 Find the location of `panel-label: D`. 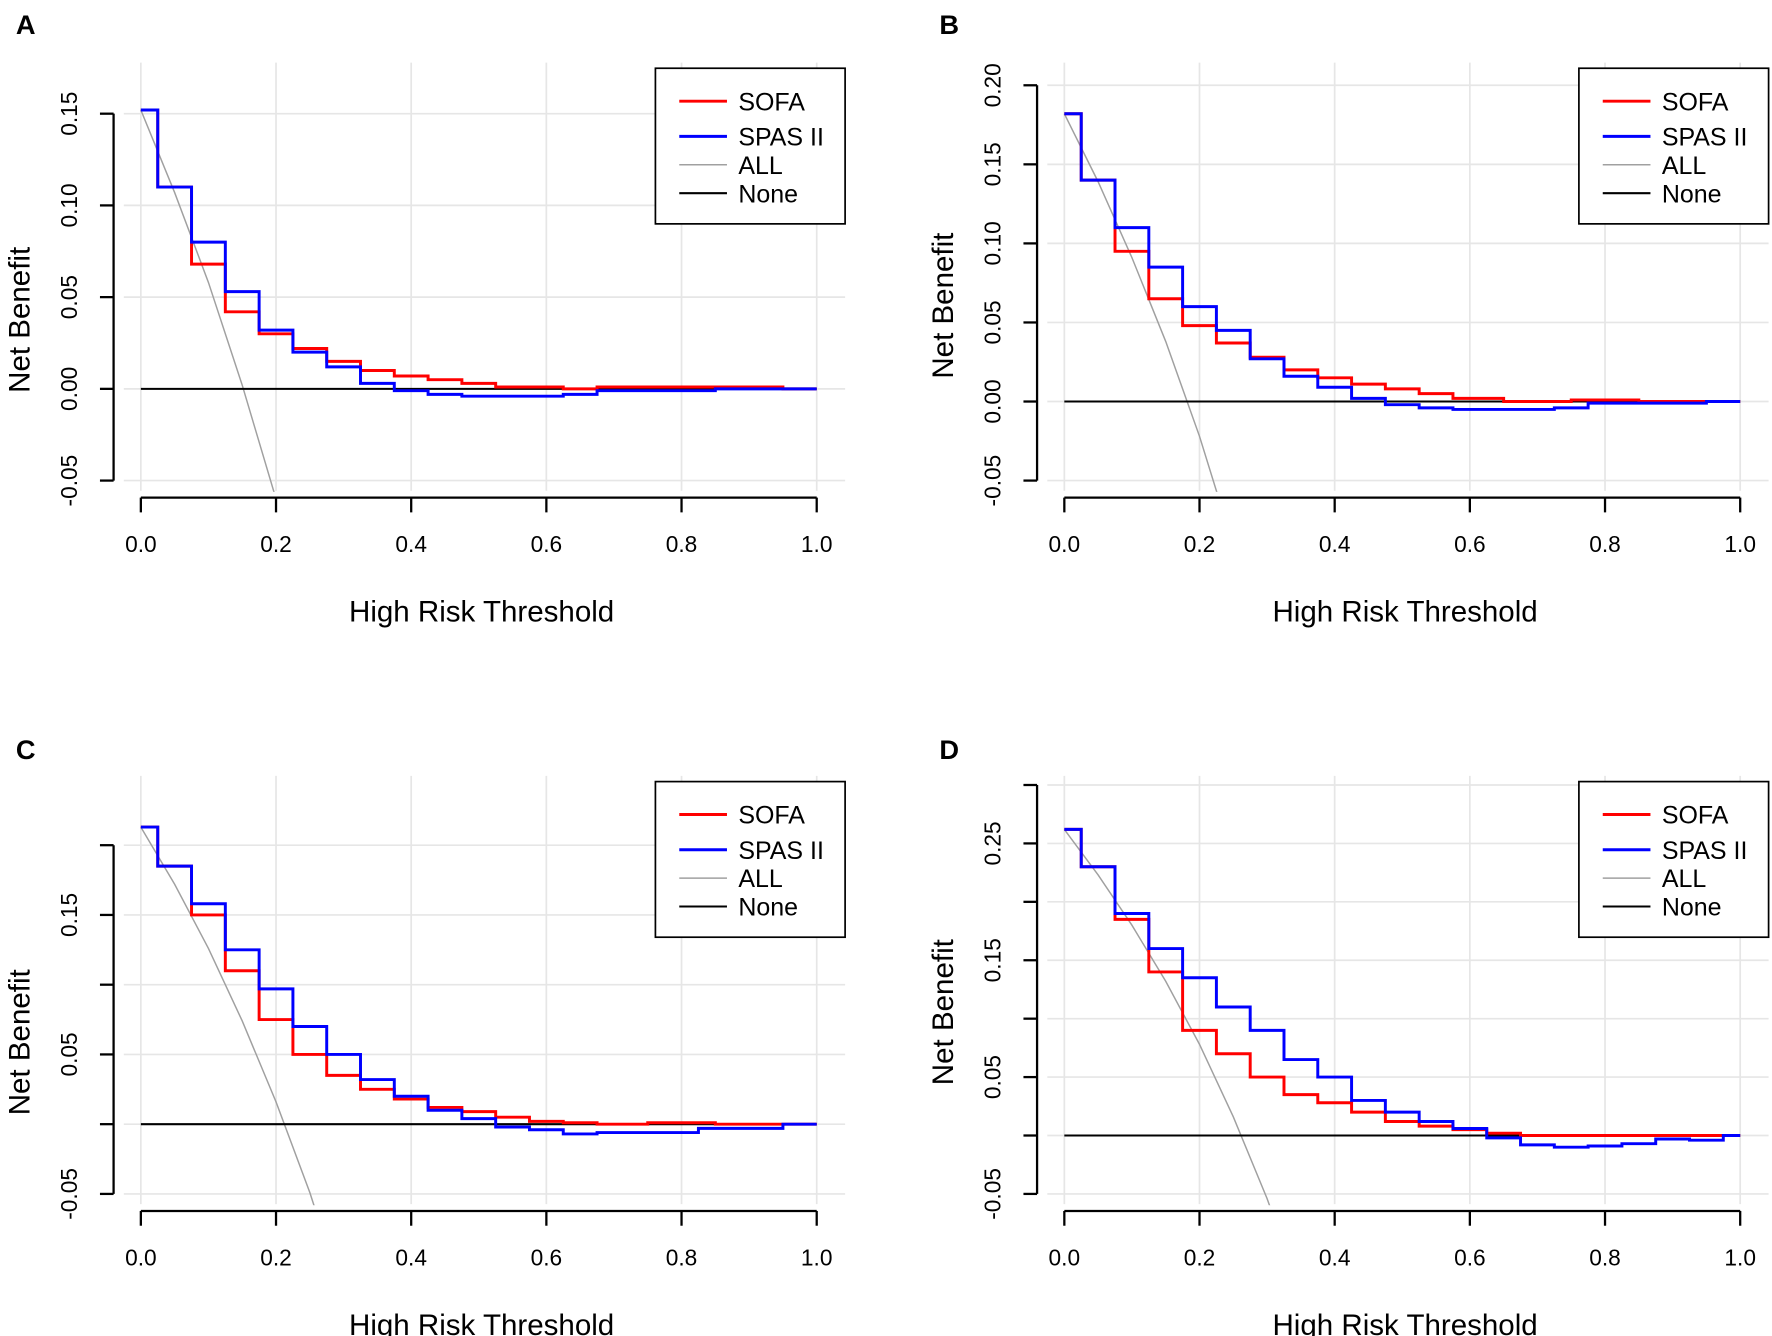

panel-label: D is located at coordinates (949, 749).